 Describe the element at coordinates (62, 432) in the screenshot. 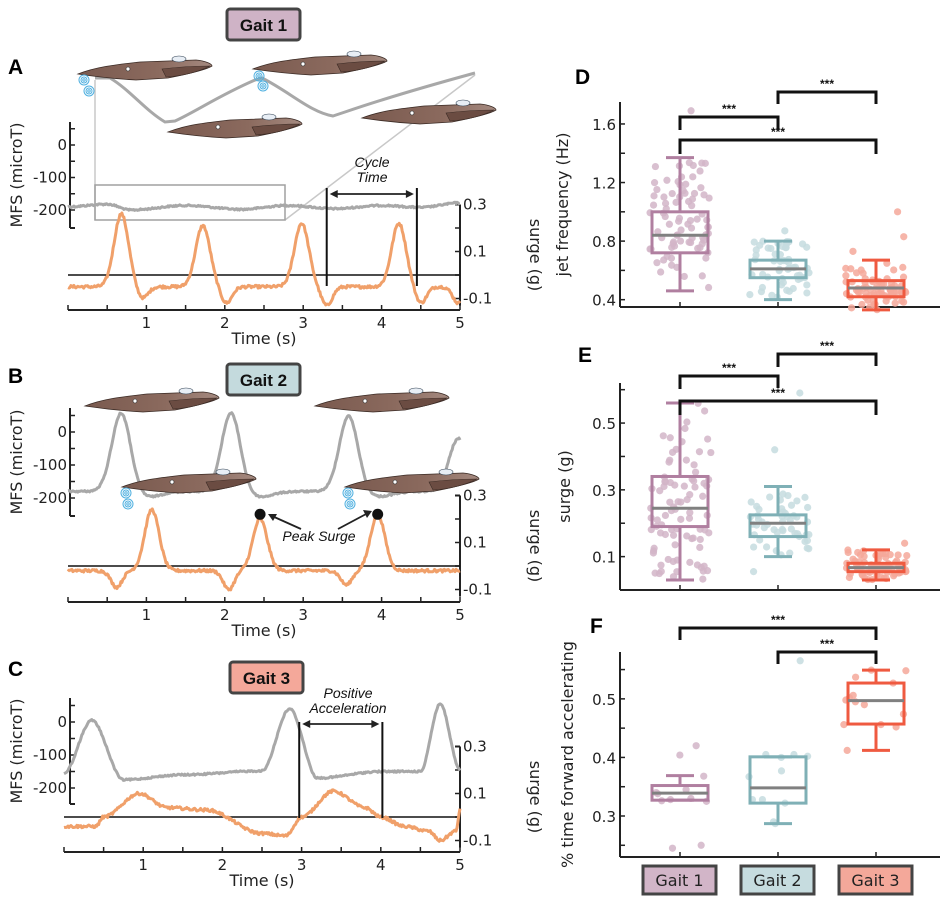

I see `mfs-tick-label: 0` at that location.